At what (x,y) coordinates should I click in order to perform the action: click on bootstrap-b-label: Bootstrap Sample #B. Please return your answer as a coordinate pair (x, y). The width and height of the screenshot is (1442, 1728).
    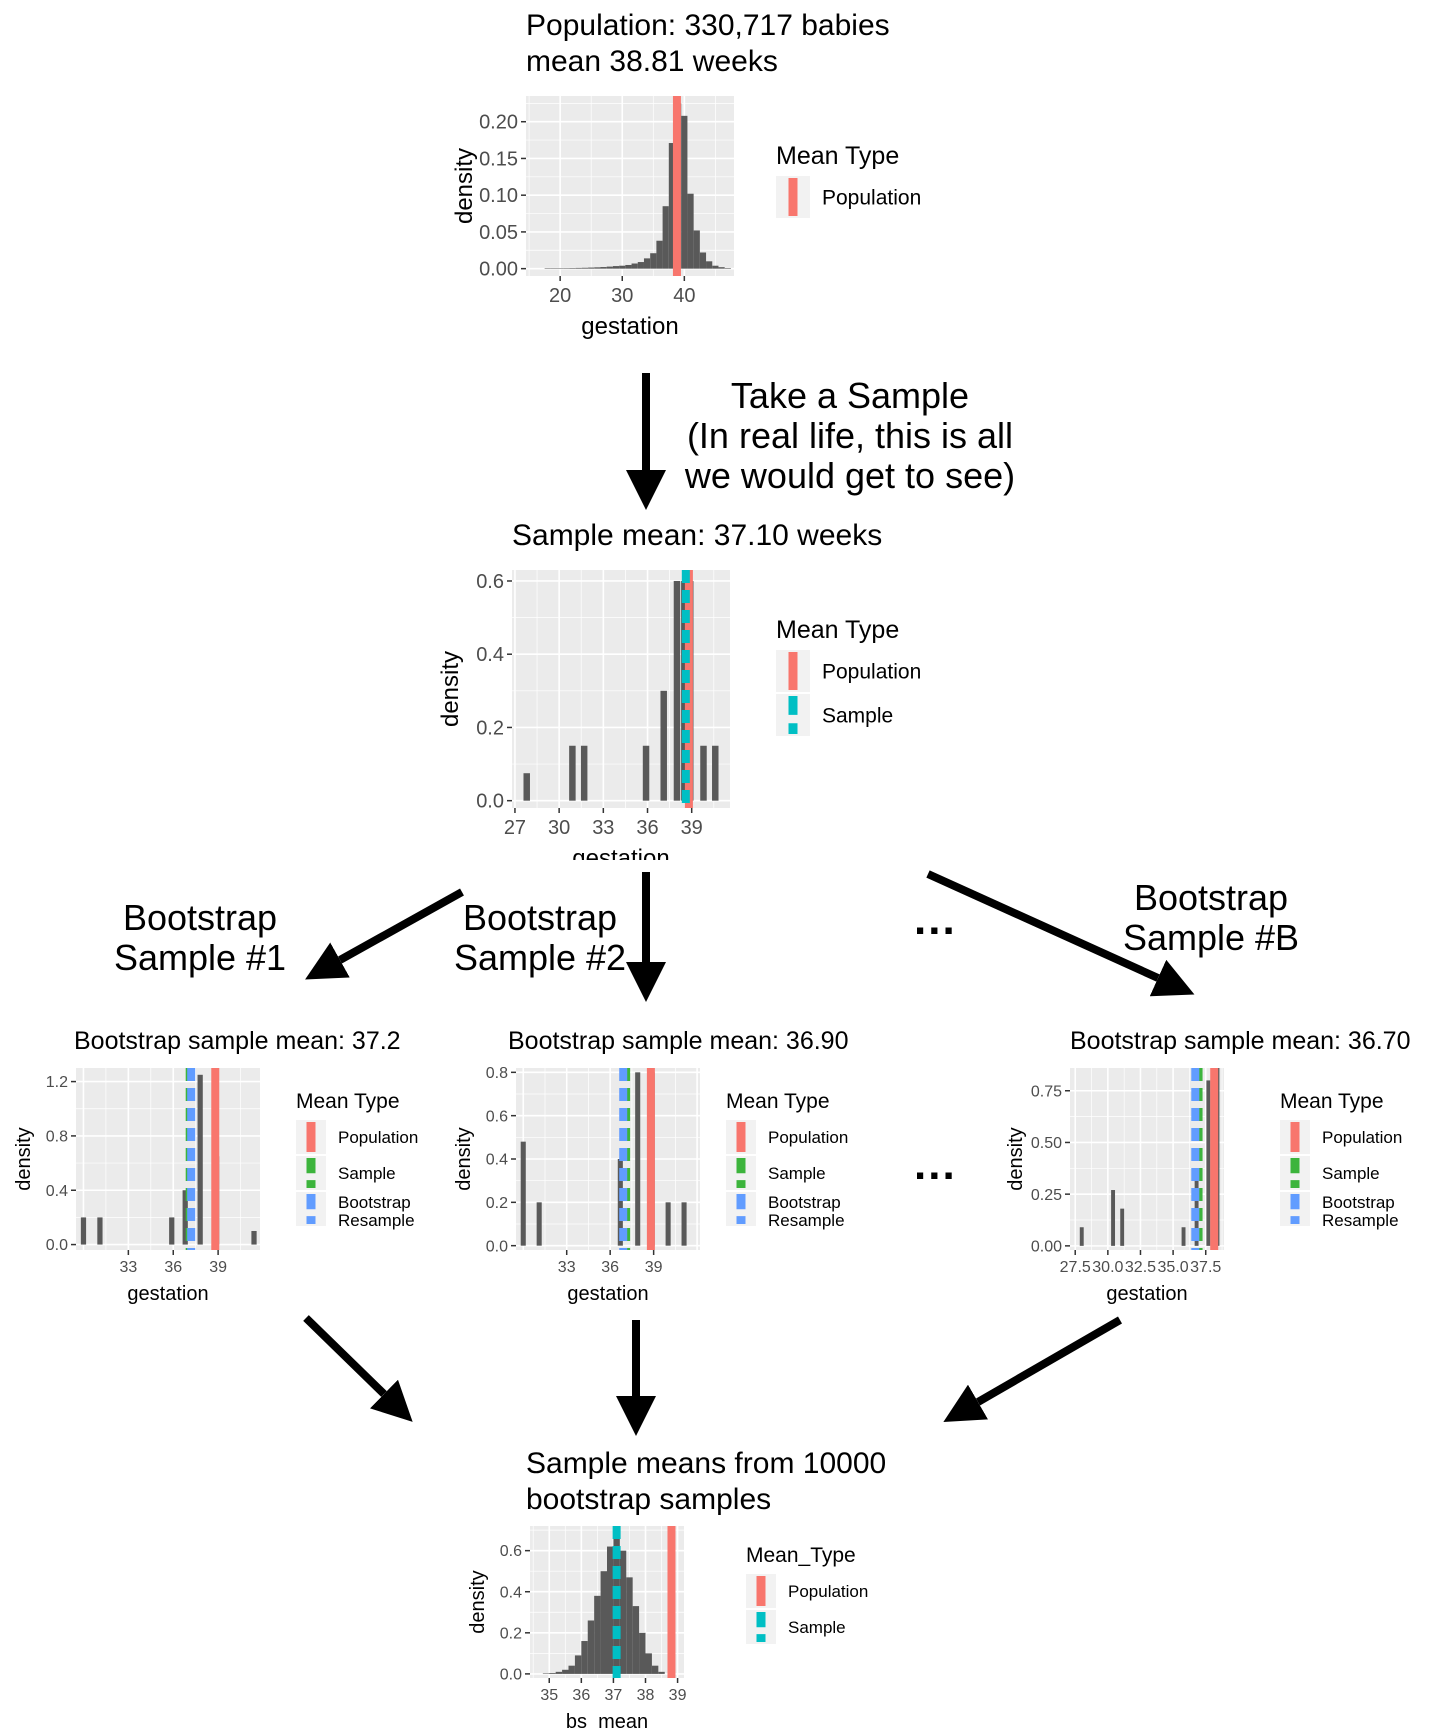
    Looking at the image, I should click on (1211, 918).